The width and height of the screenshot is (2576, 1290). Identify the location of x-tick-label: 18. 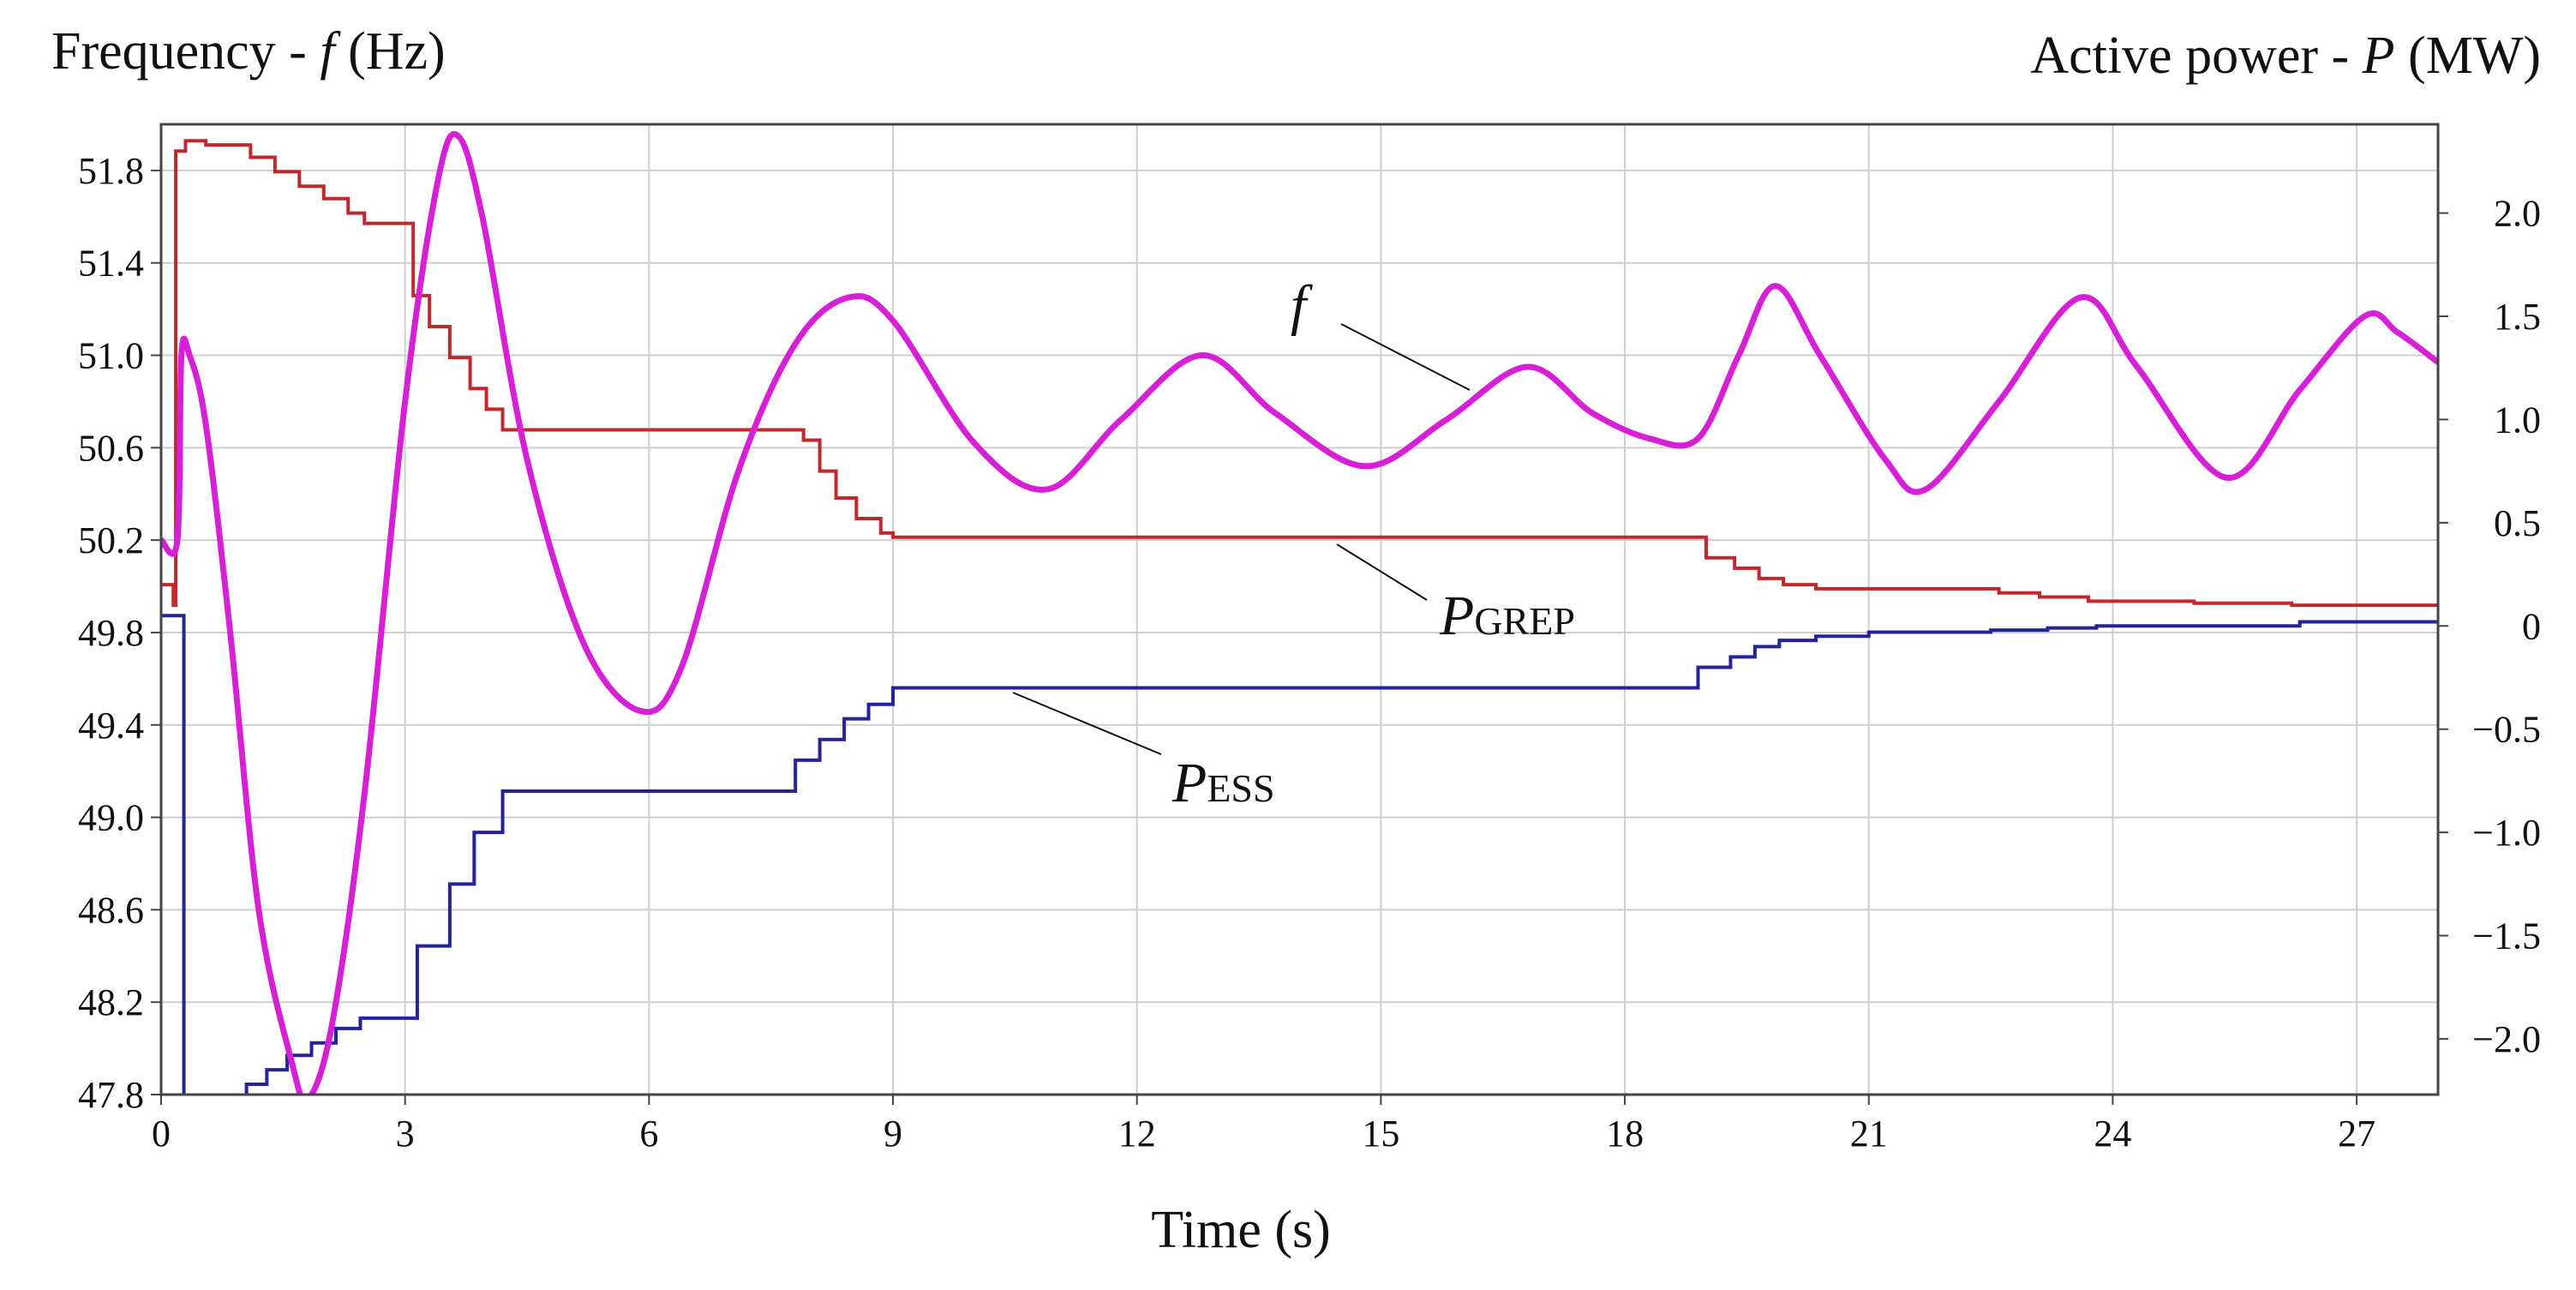
(1625, 1134).